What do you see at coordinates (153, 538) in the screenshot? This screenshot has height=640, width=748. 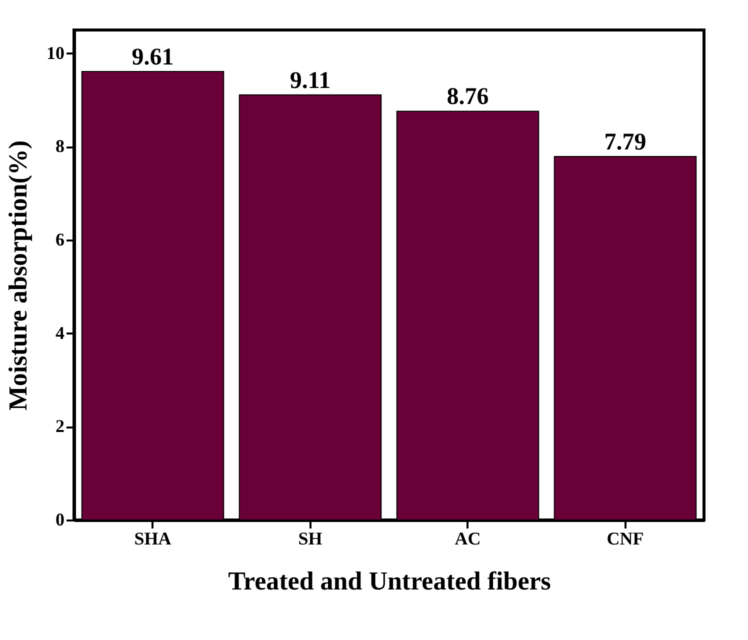 I see `x-tick-label: SHA` at bounding box center [153, 538].